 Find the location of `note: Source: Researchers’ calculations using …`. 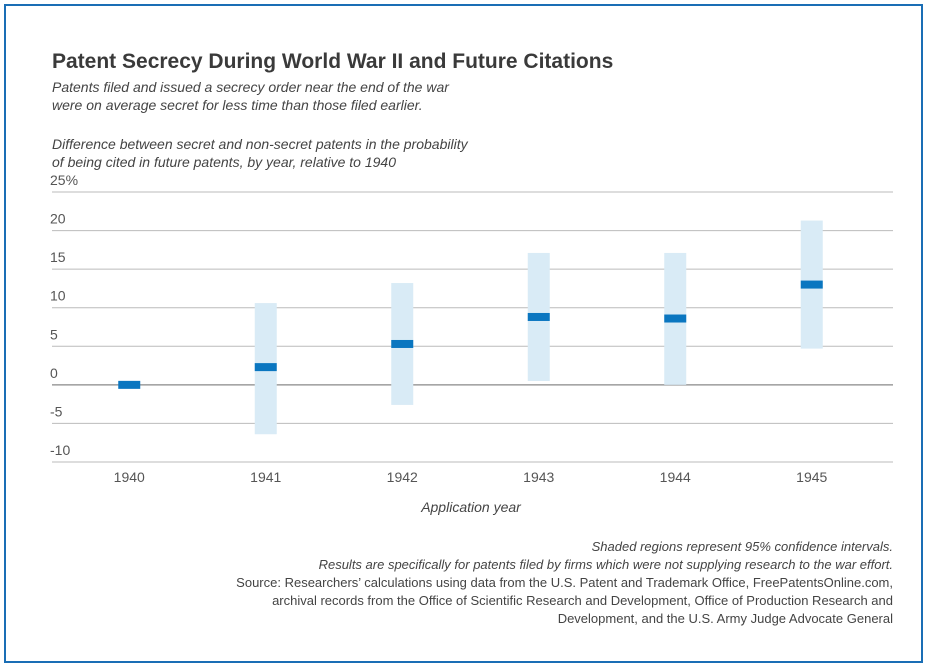

note: Source: Researchers’ calculations using … is located at coordinates (564, 582).